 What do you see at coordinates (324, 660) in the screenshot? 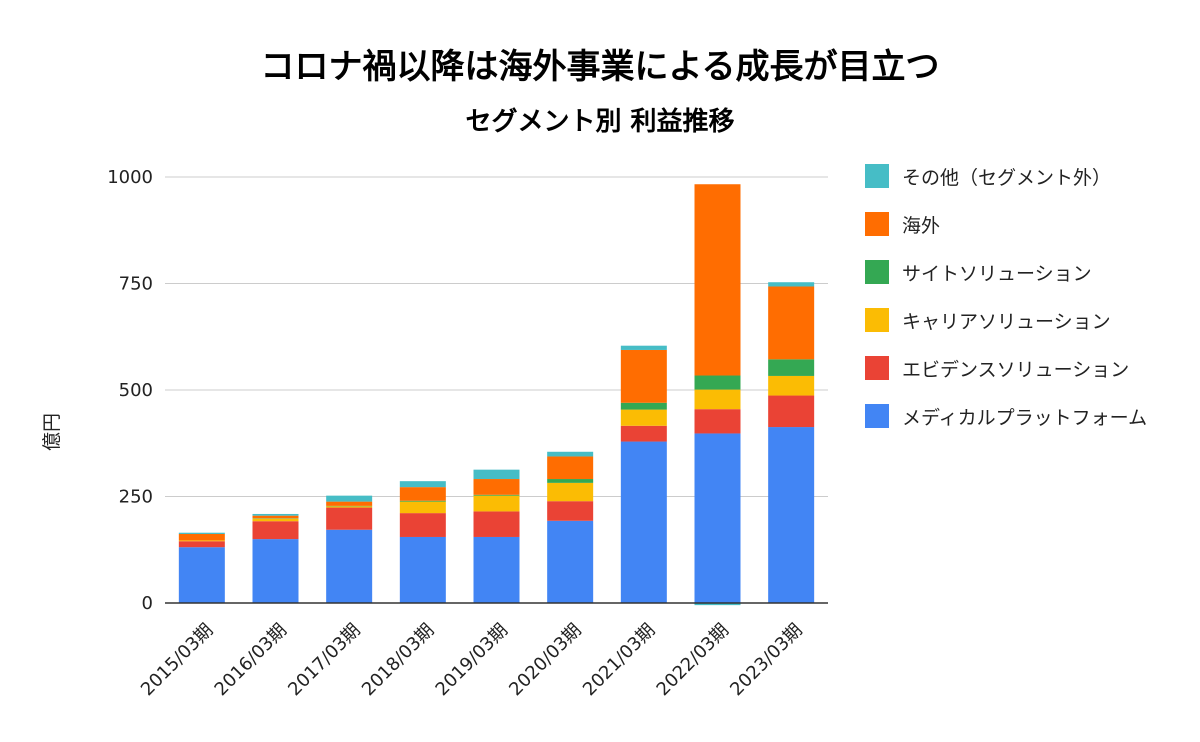
I see `x-tick-label: 2017/03期` at bounding box center [324, 660].